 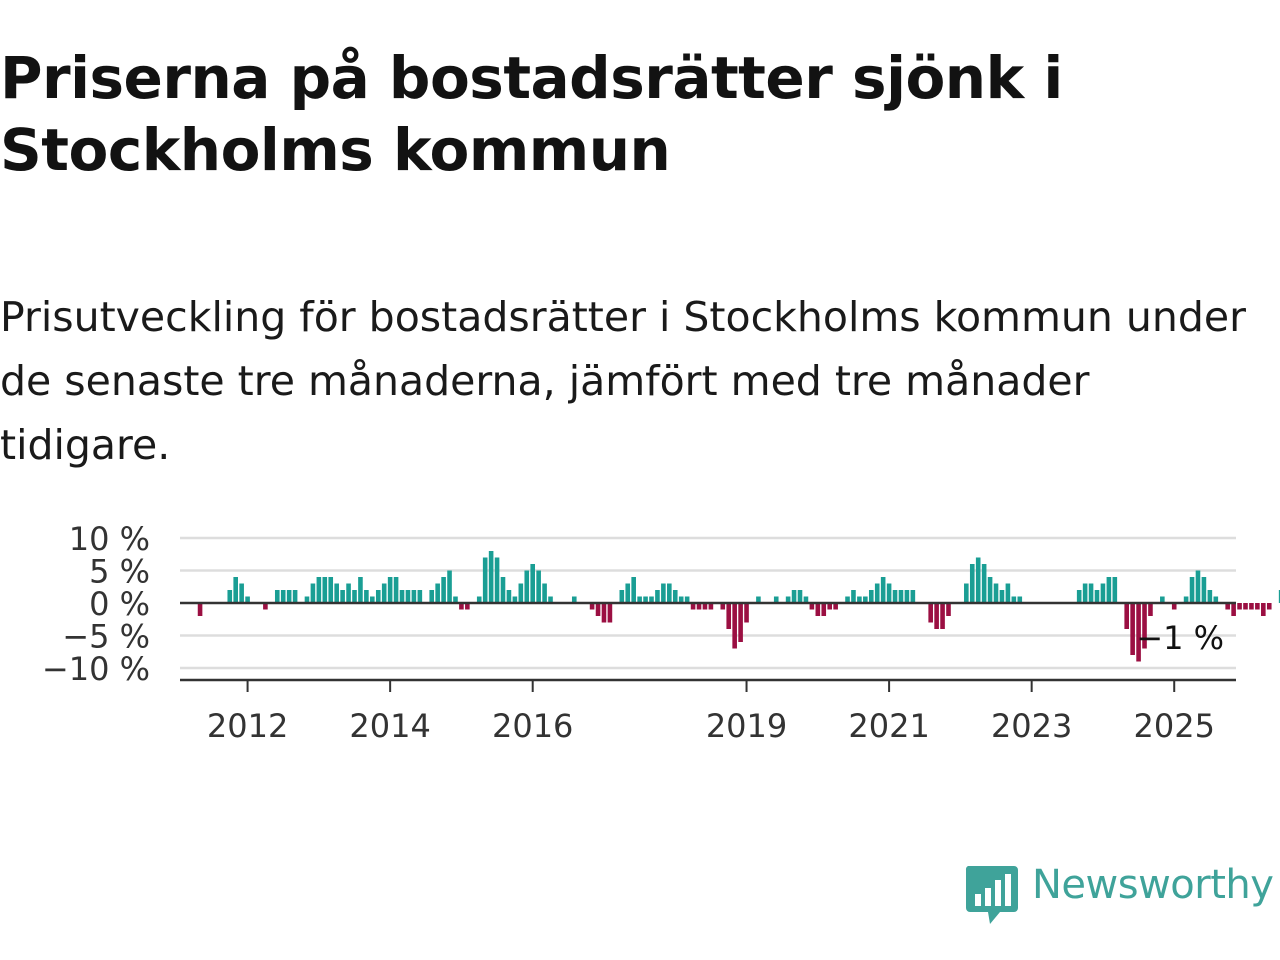 What do you see at coordinates (991, 895) in the screenshot?
I see `newsworthy-logo-icon` at bounding box center [991, 895].